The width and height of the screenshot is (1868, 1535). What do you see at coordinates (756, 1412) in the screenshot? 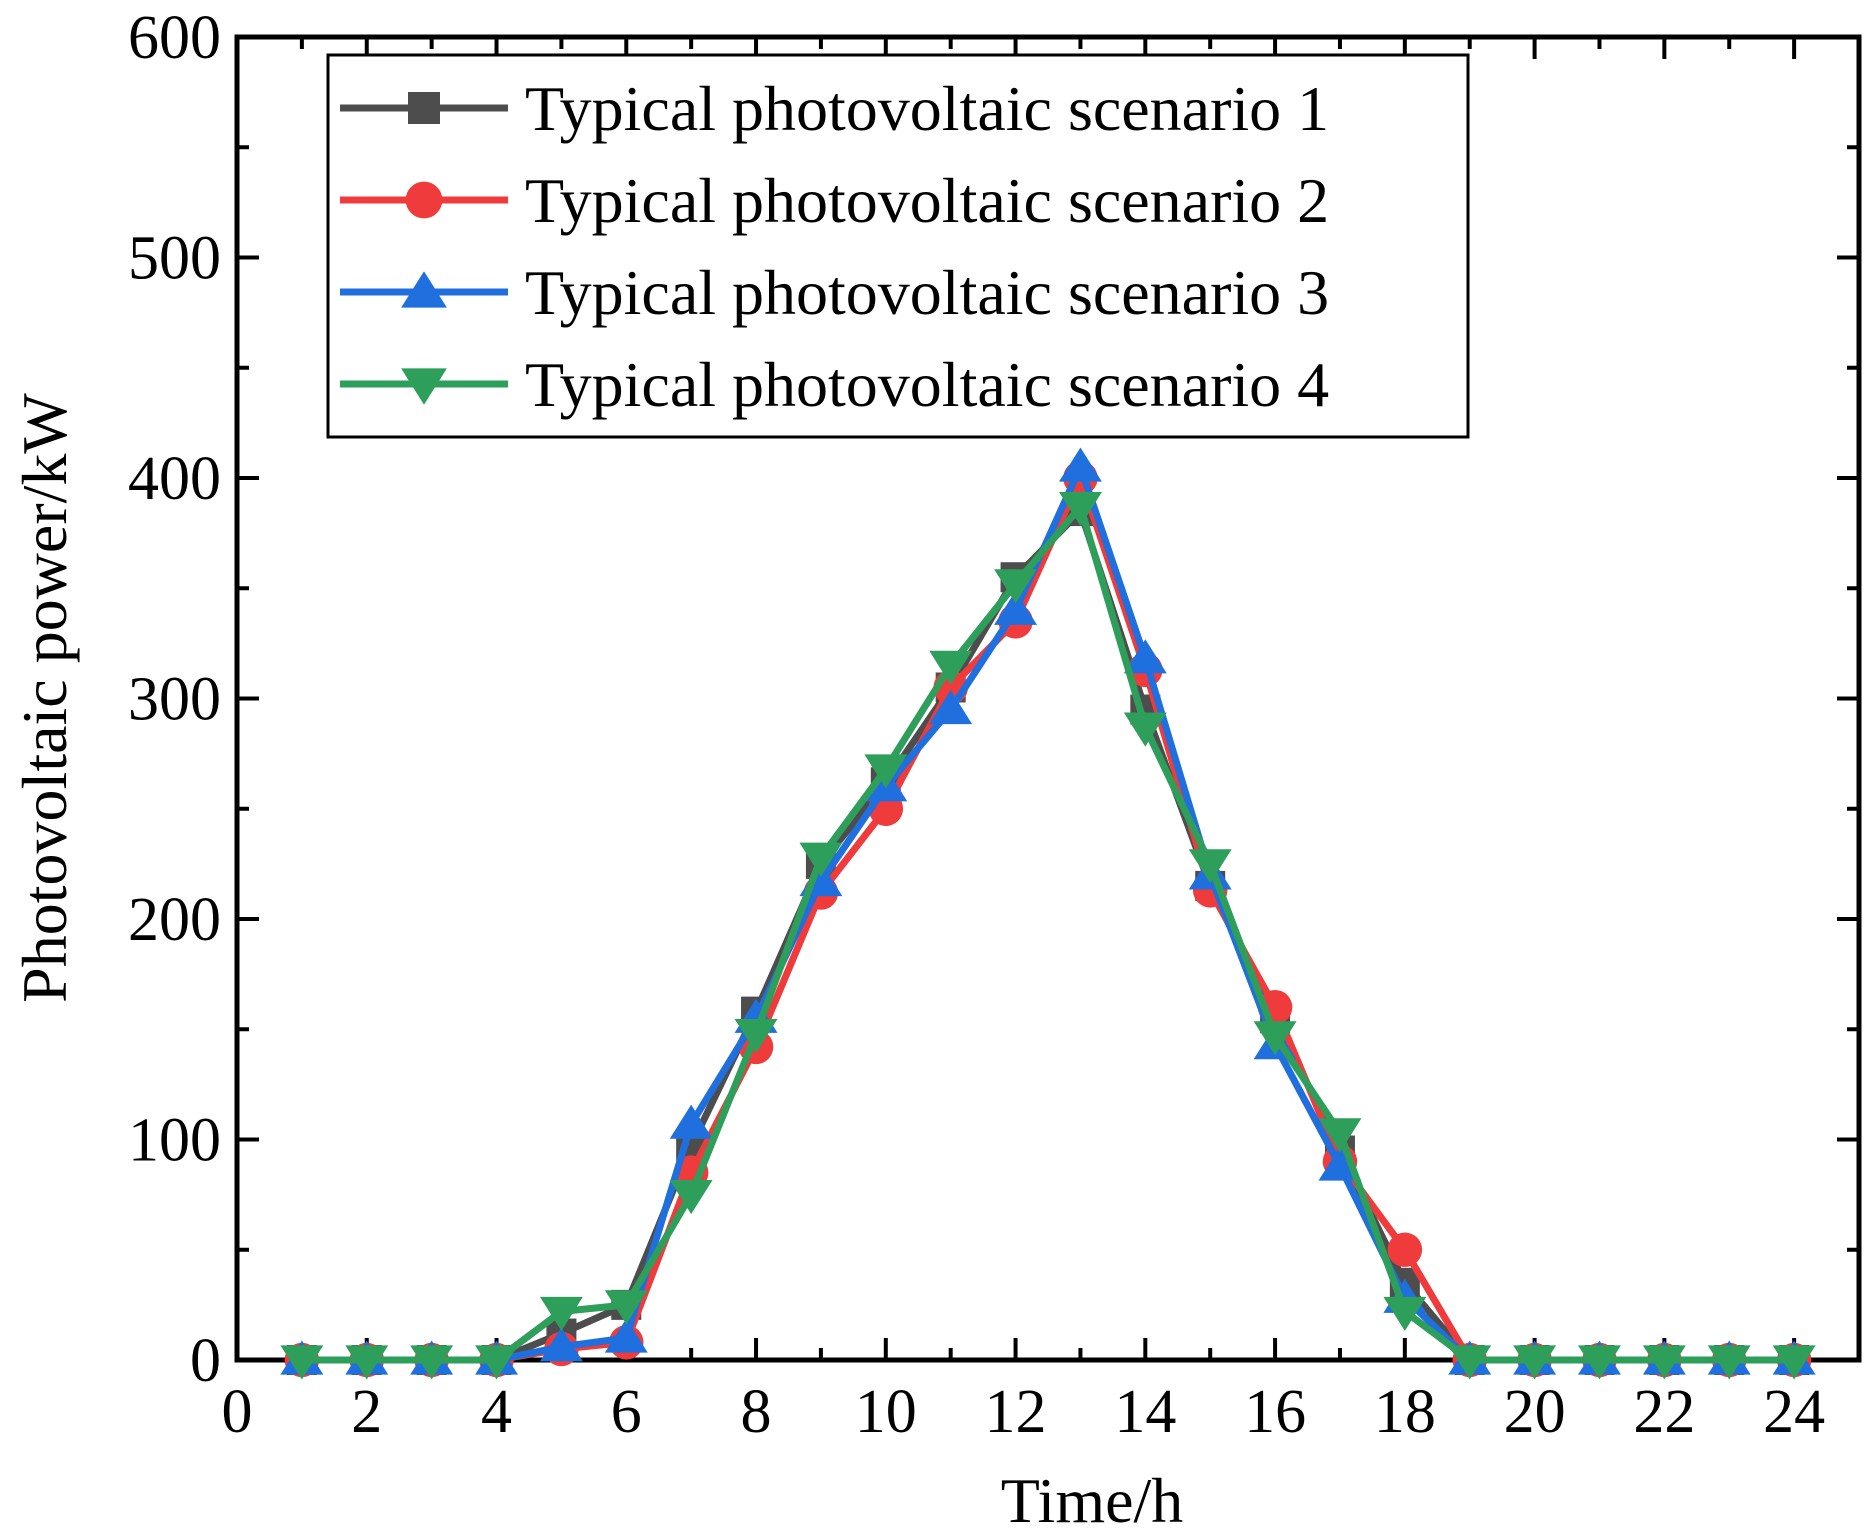
I see `x-tick-label: 8` at bounding box center [756, 1412].